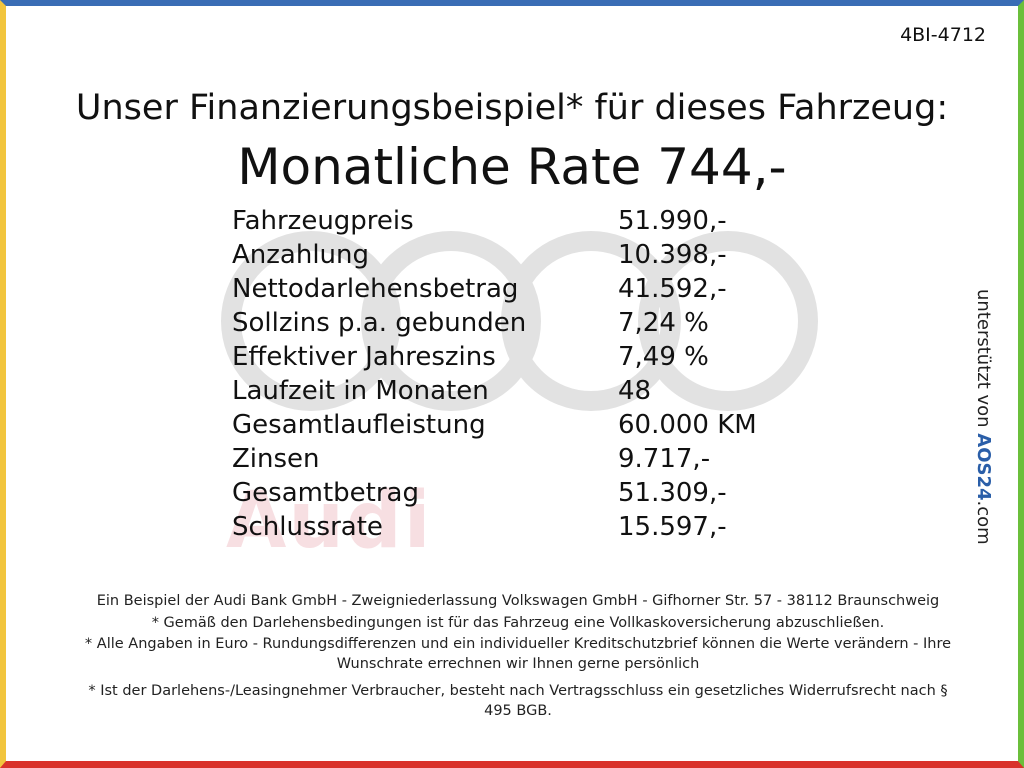 Image resolution: width=1024 pixels, height=768 pixels. I want to click on row-label: Zinsen, so click(276, 459).